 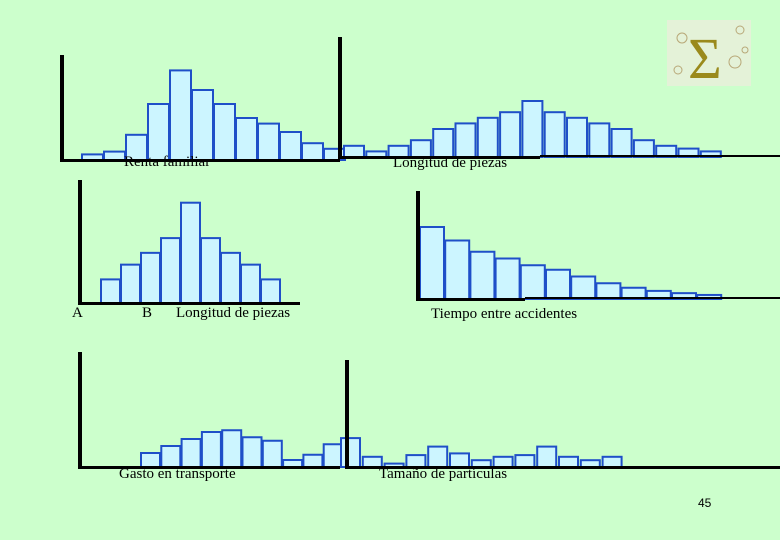 I want to click on chart-label-tiempo-entre-accidentes: Tiempo entre accidentes, so click(x=504, y=314).